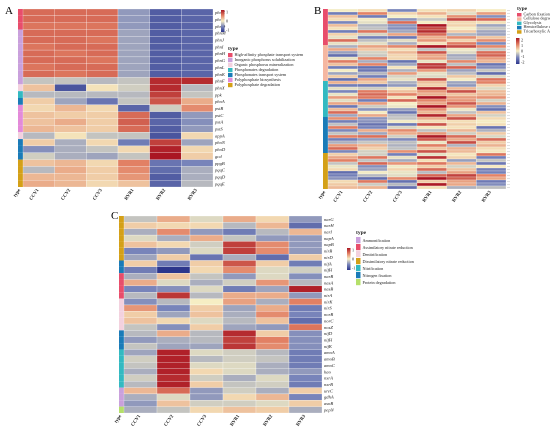 This screenshot has height=436, width=550. I want to click on colorbar-tick: 1, so click(227, 12).